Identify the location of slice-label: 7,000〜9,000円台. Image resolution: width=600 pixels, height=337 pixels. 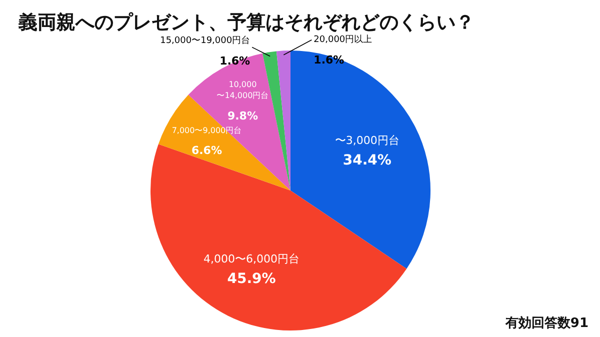
(207, 131).